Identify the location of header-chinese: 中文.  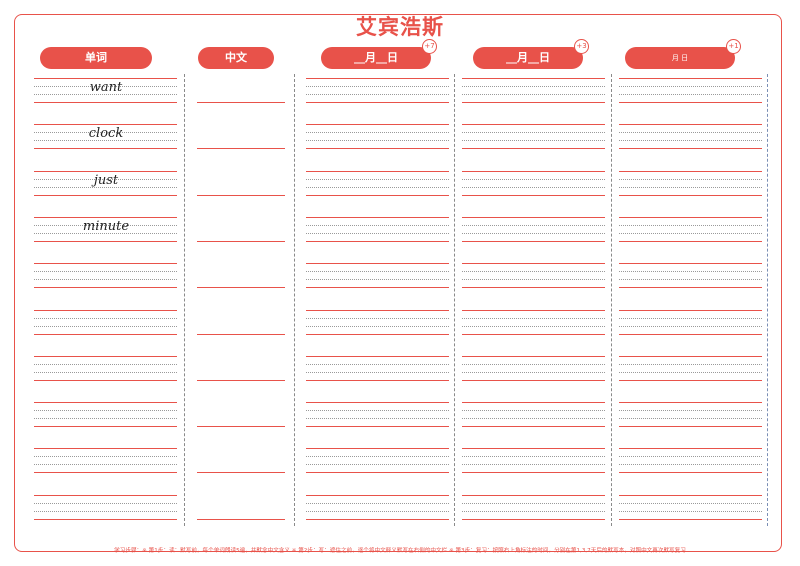
(236, 58).